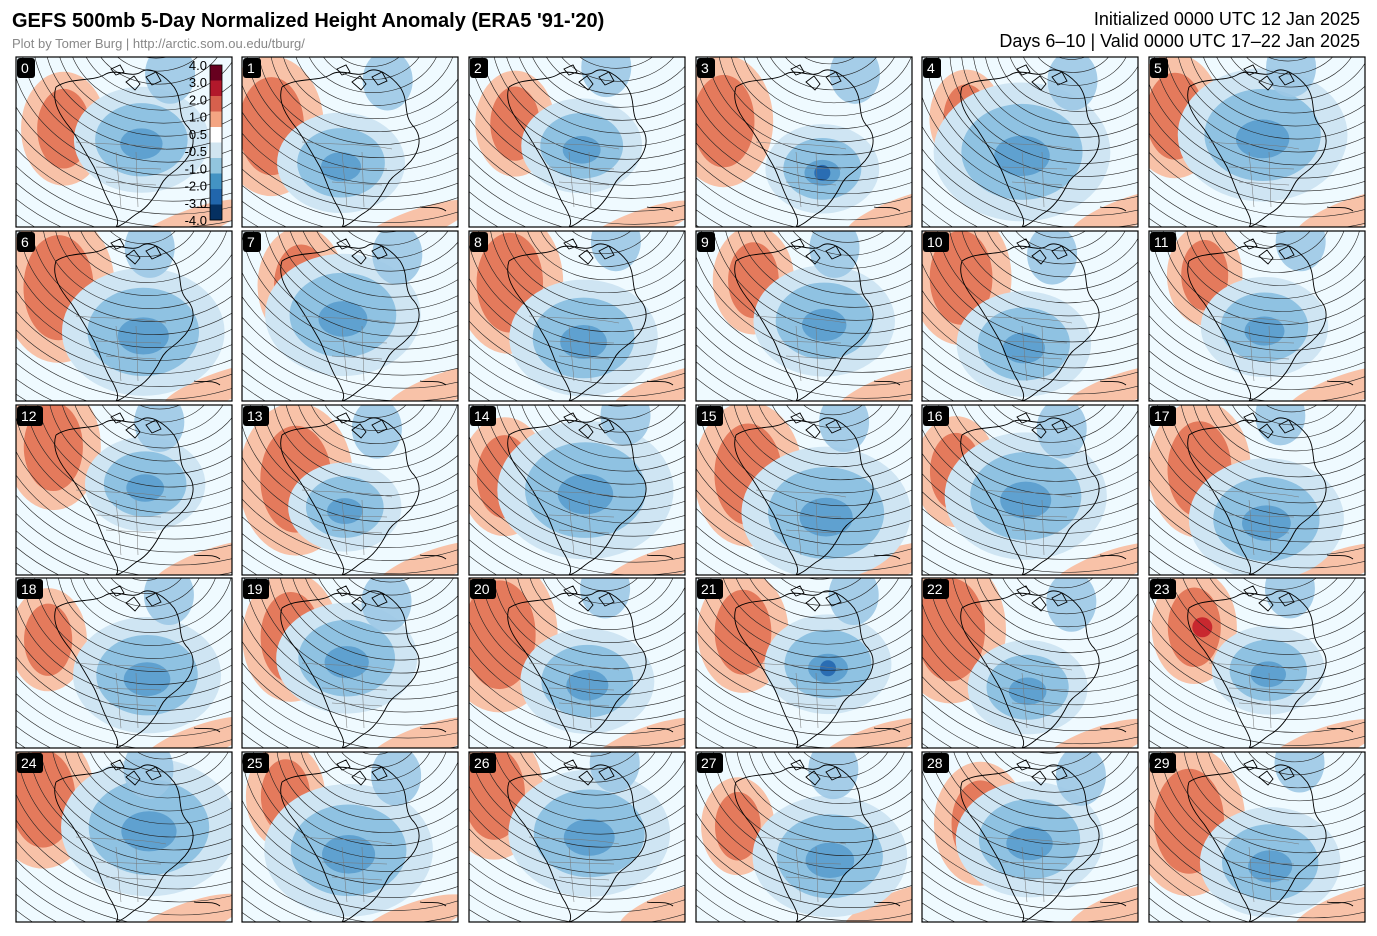  I want to click on map-panel: 22, so click(1030, 663).